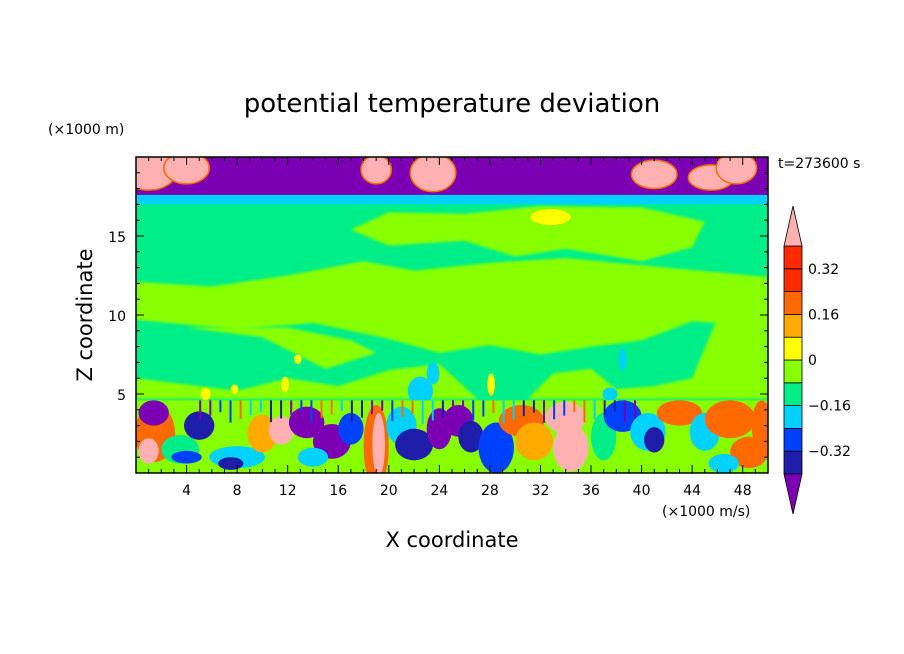  Describe the element at coordinates (338, 491) in the screenshot. I see `x-tick-label: 16` at that location.